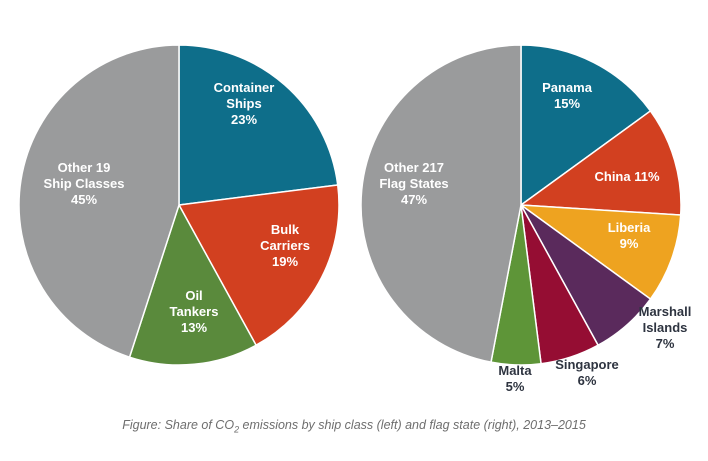  Describe the element at coordinates (567, 103) in the screenshot. I see `slice-label-line: 15%` at that location.